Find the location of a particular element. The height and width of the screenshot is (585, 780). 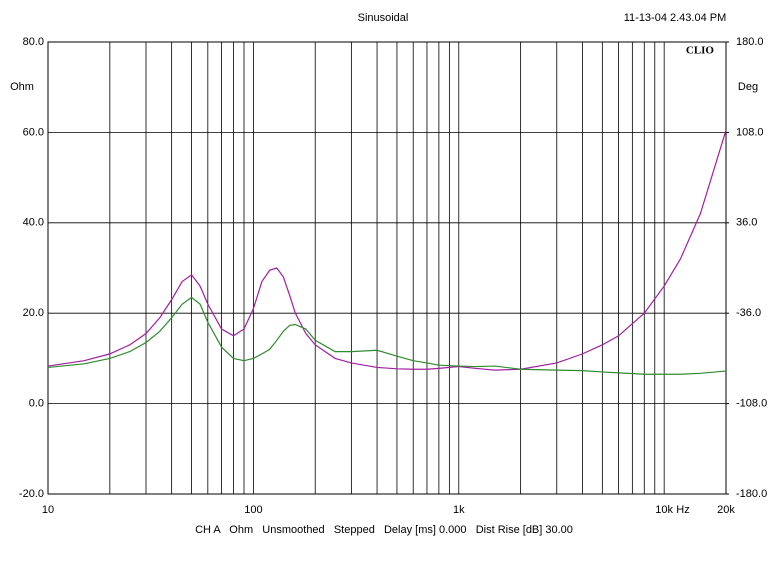

y-tick-label: 40.0 is located at coordinates (33, 223).